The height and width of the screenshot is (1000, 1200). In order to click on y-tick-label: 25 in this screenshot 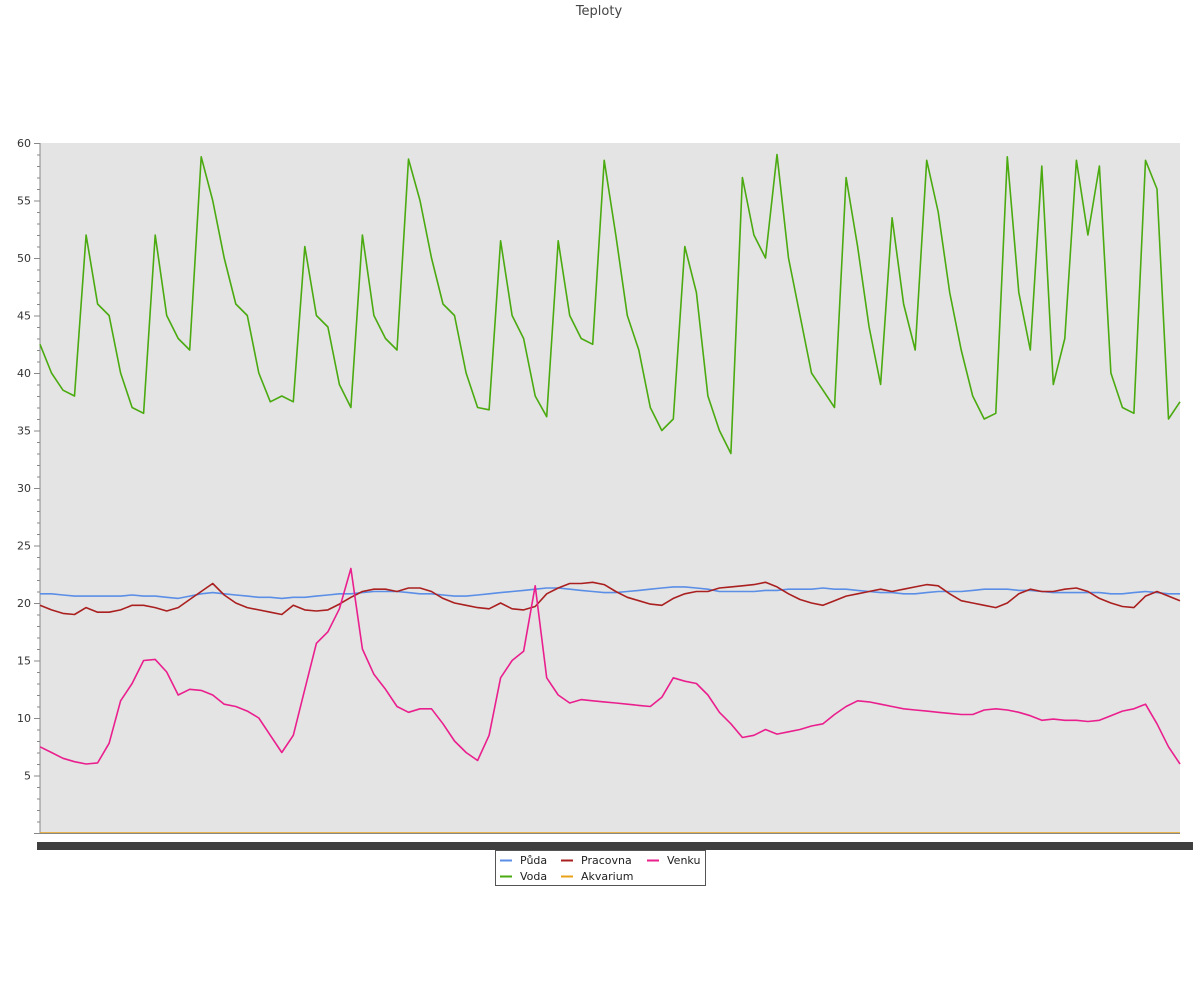, I will do `click(24, 546)`.